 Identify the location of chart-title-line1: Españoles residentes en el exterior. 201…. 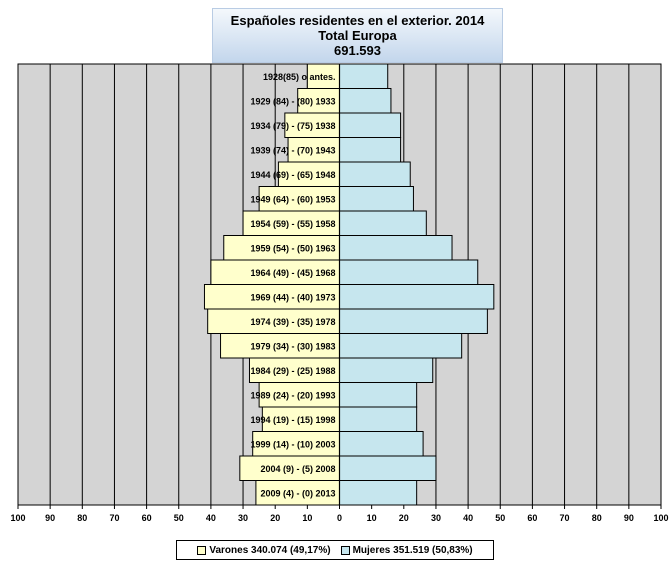
(357, 20).